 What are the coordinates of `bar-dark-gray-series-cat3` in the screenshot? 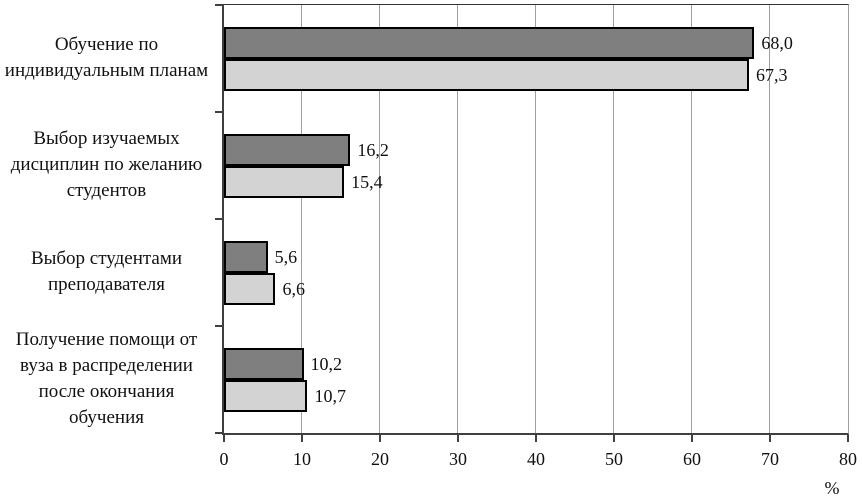 It's located at (264, 363).